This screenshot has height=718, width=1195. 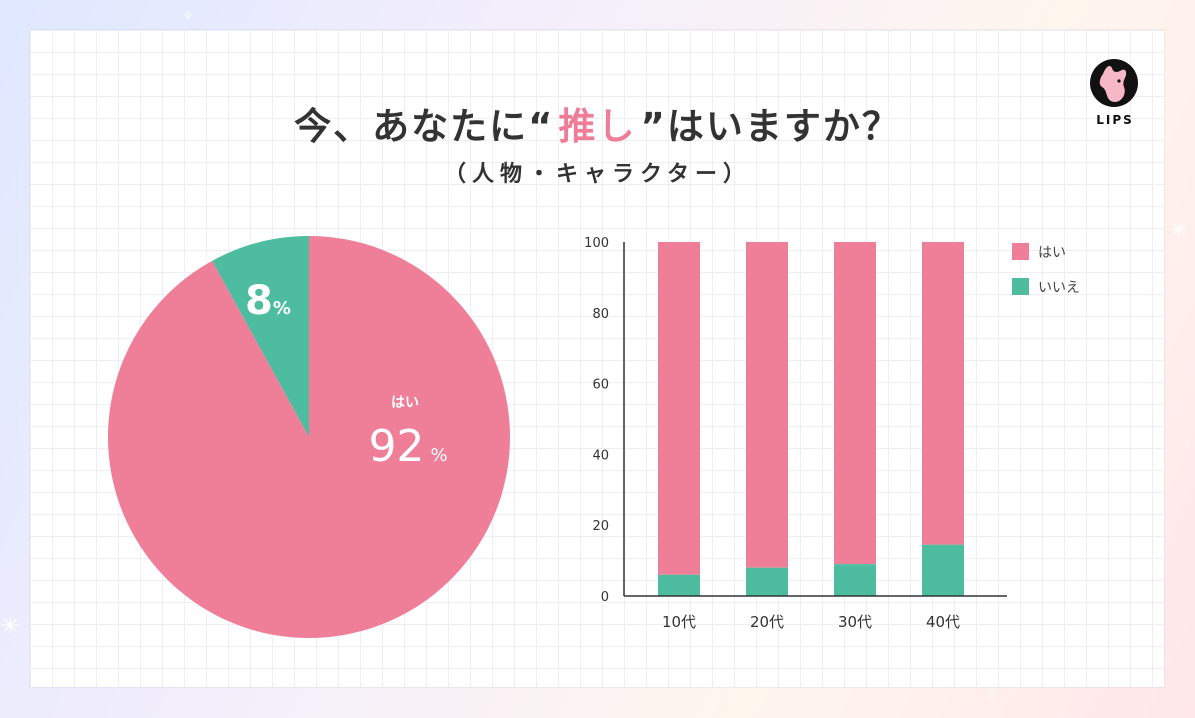 I want to click on bar-group, so click(x=811, y=419).